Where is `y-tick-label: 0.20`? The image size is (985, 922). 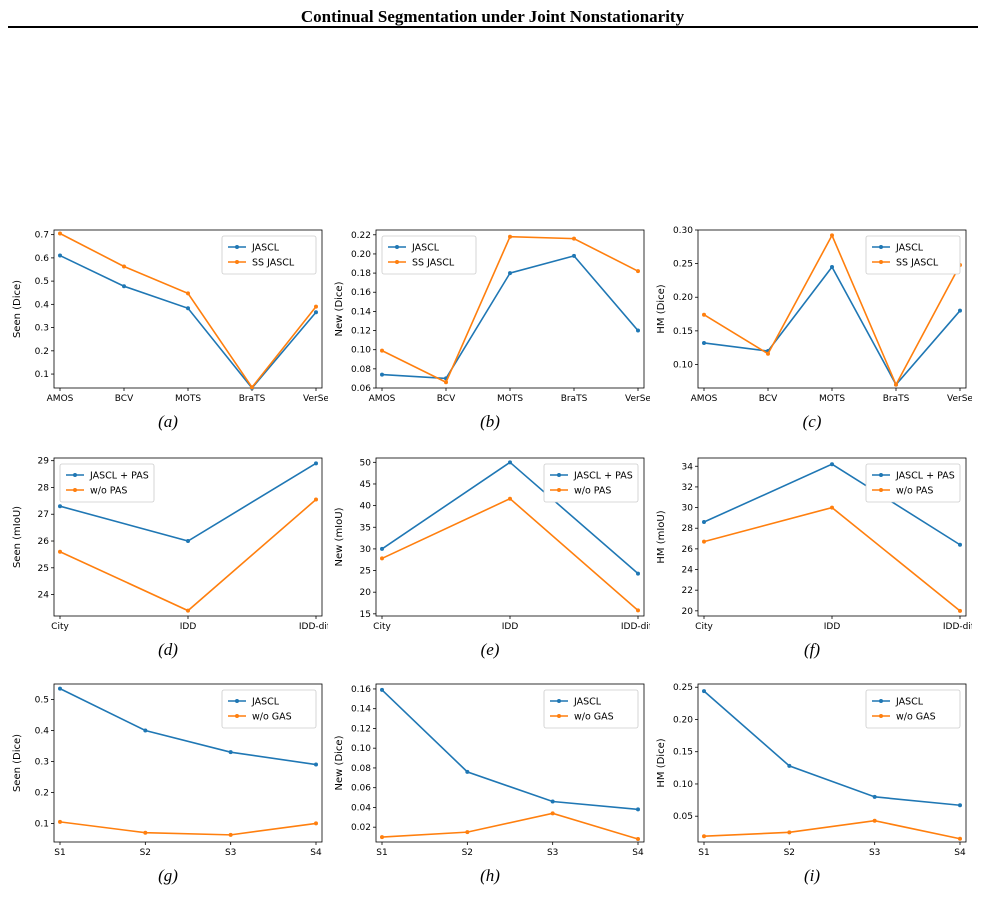 y-tick-label: 0.20 is located at coordinates (683, 298).